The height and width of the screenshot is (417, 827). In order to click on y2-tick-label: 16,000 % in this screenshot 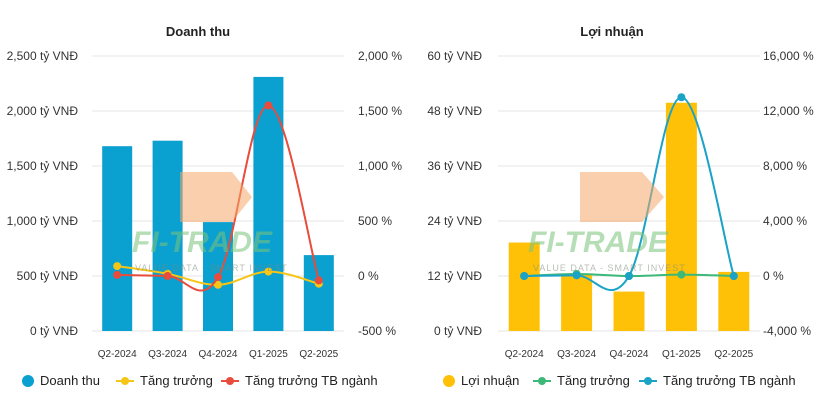, I will do `click(788, 56)`.